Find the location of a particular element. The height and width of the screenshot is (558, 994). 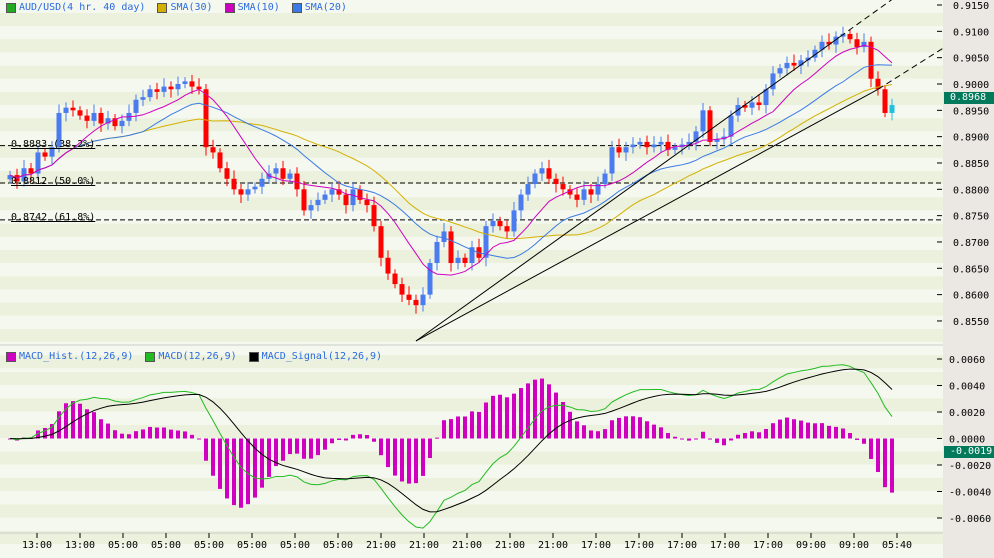

fib-label-50: 0.8812 (50.0%) is located at coordinates (53, 181).